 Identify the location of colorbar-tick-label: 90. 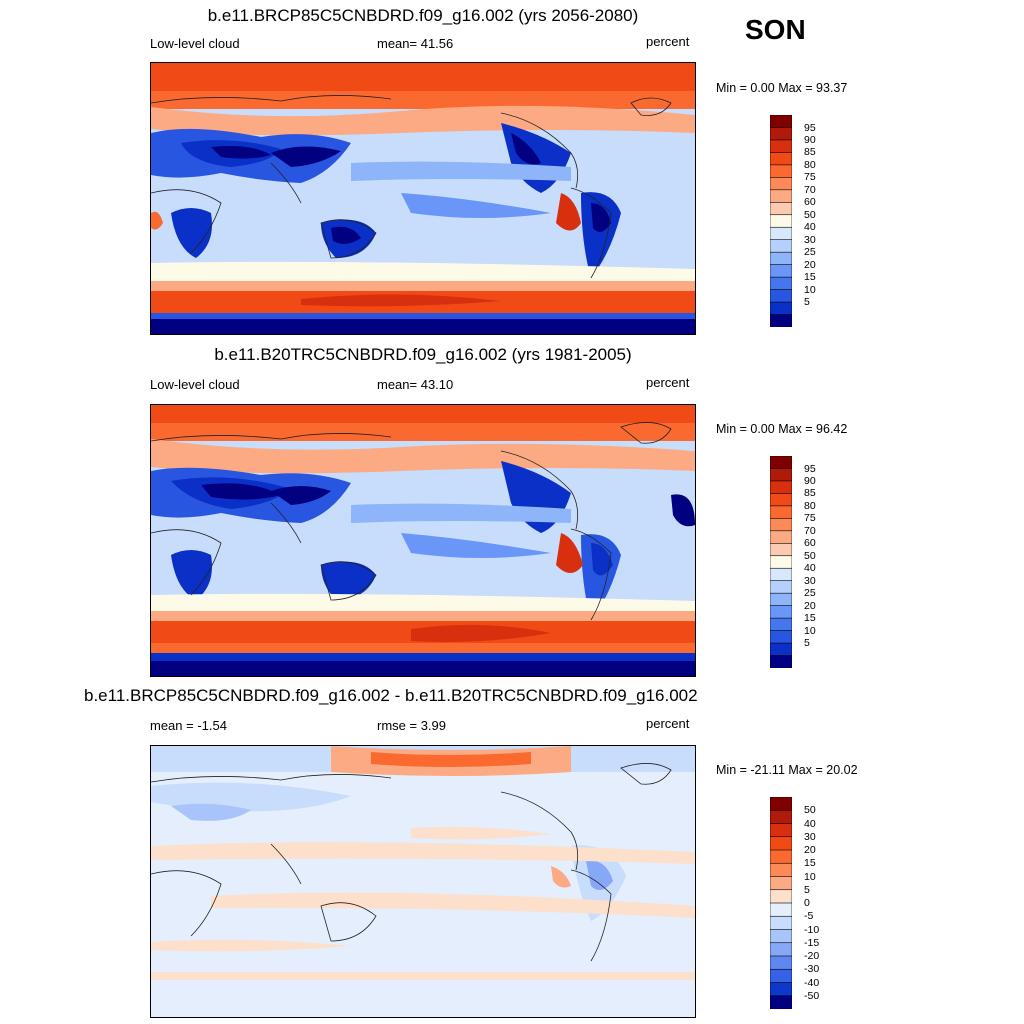
(810, 139).